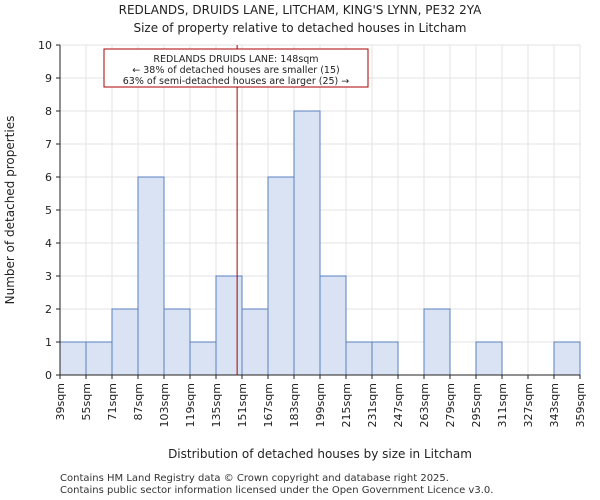  What do you see at coordinates (450, 405) in the screenshot?
I see `x-tick-label-279sqm: 279sqm` at bounding box center [450, 405].